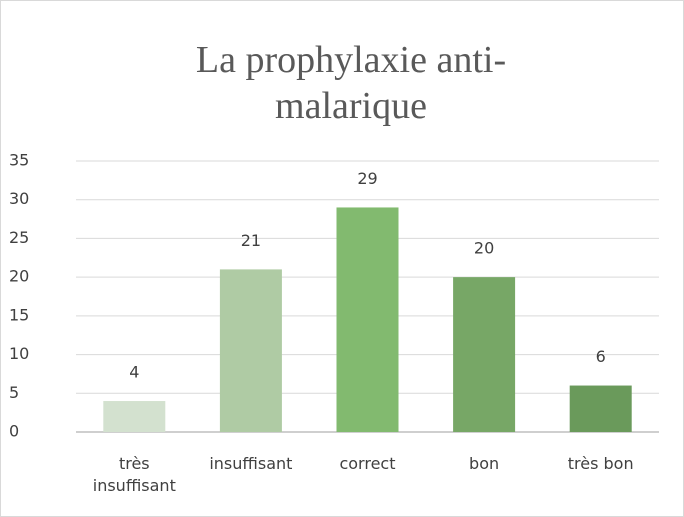 This screenshot has height=517, width=684. What do you see at coordinates (367, 178) in the screenshot?
I see `data-label: 29` at bounding box center [367, 178].